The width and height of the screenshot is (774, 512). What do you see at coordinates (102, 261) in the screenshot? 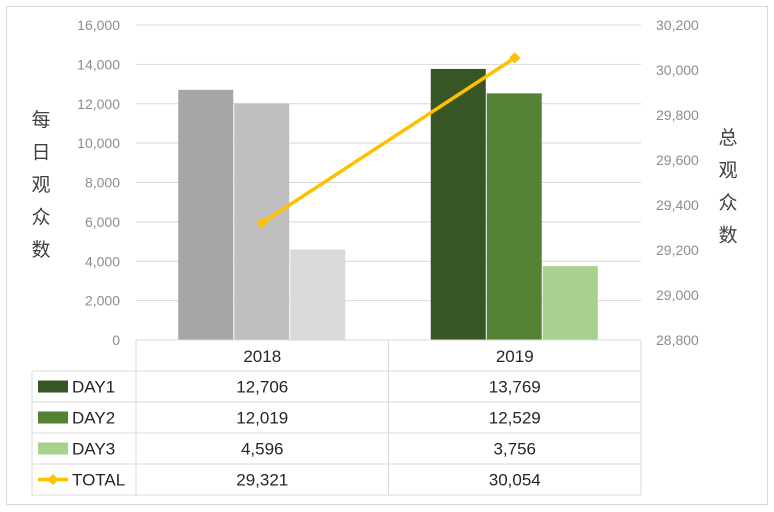
I see `left-tick-label: 4,000` at bounding box center [102, 261].